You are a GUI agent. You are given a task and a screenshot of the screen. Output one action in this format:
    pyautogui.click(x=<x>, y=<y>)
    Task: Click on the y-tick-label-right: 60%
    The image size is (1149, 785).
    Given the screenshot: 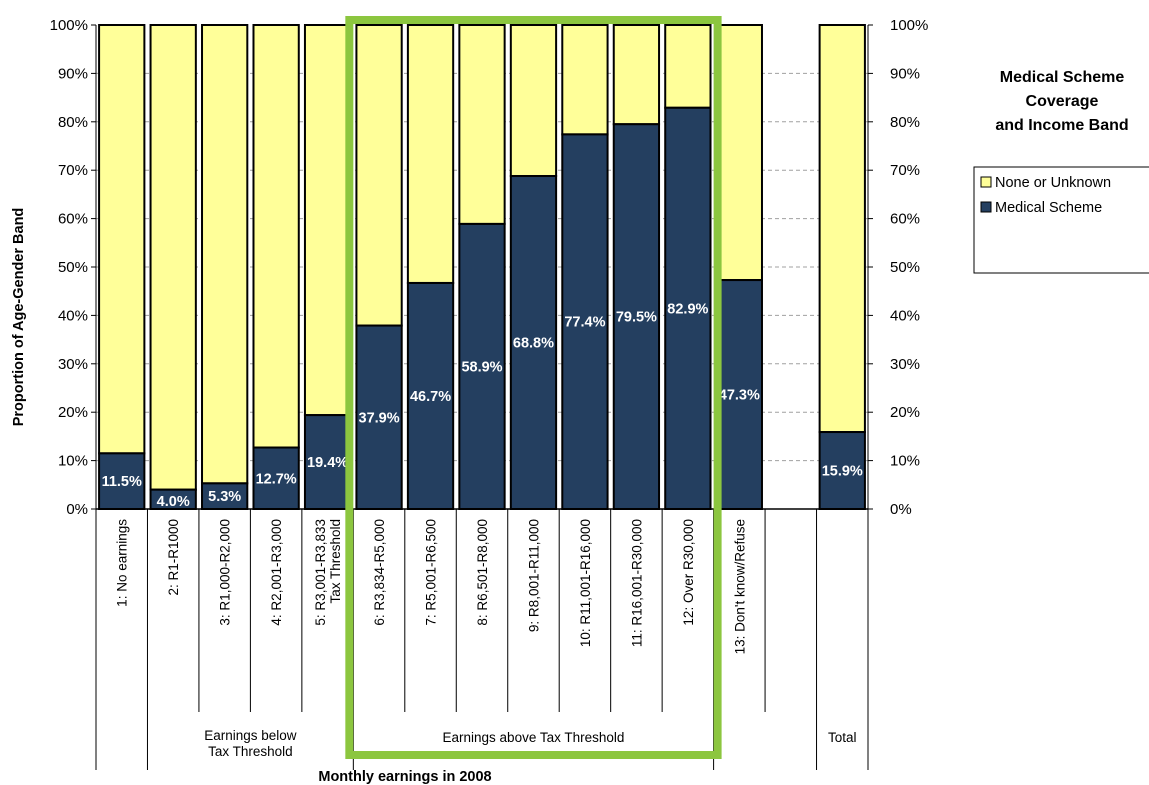 What is the action you would take?
    pyautogui.click(x=905, y=219)
    